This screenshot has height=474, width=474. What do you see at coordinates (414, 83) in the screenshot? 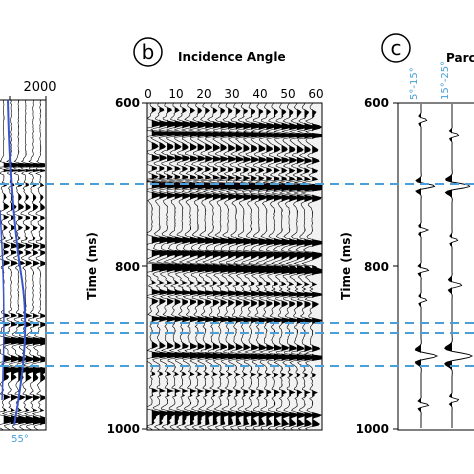
I see `panel-c-angle-label-1: 5°-15°` at bounding box center [414, 83].